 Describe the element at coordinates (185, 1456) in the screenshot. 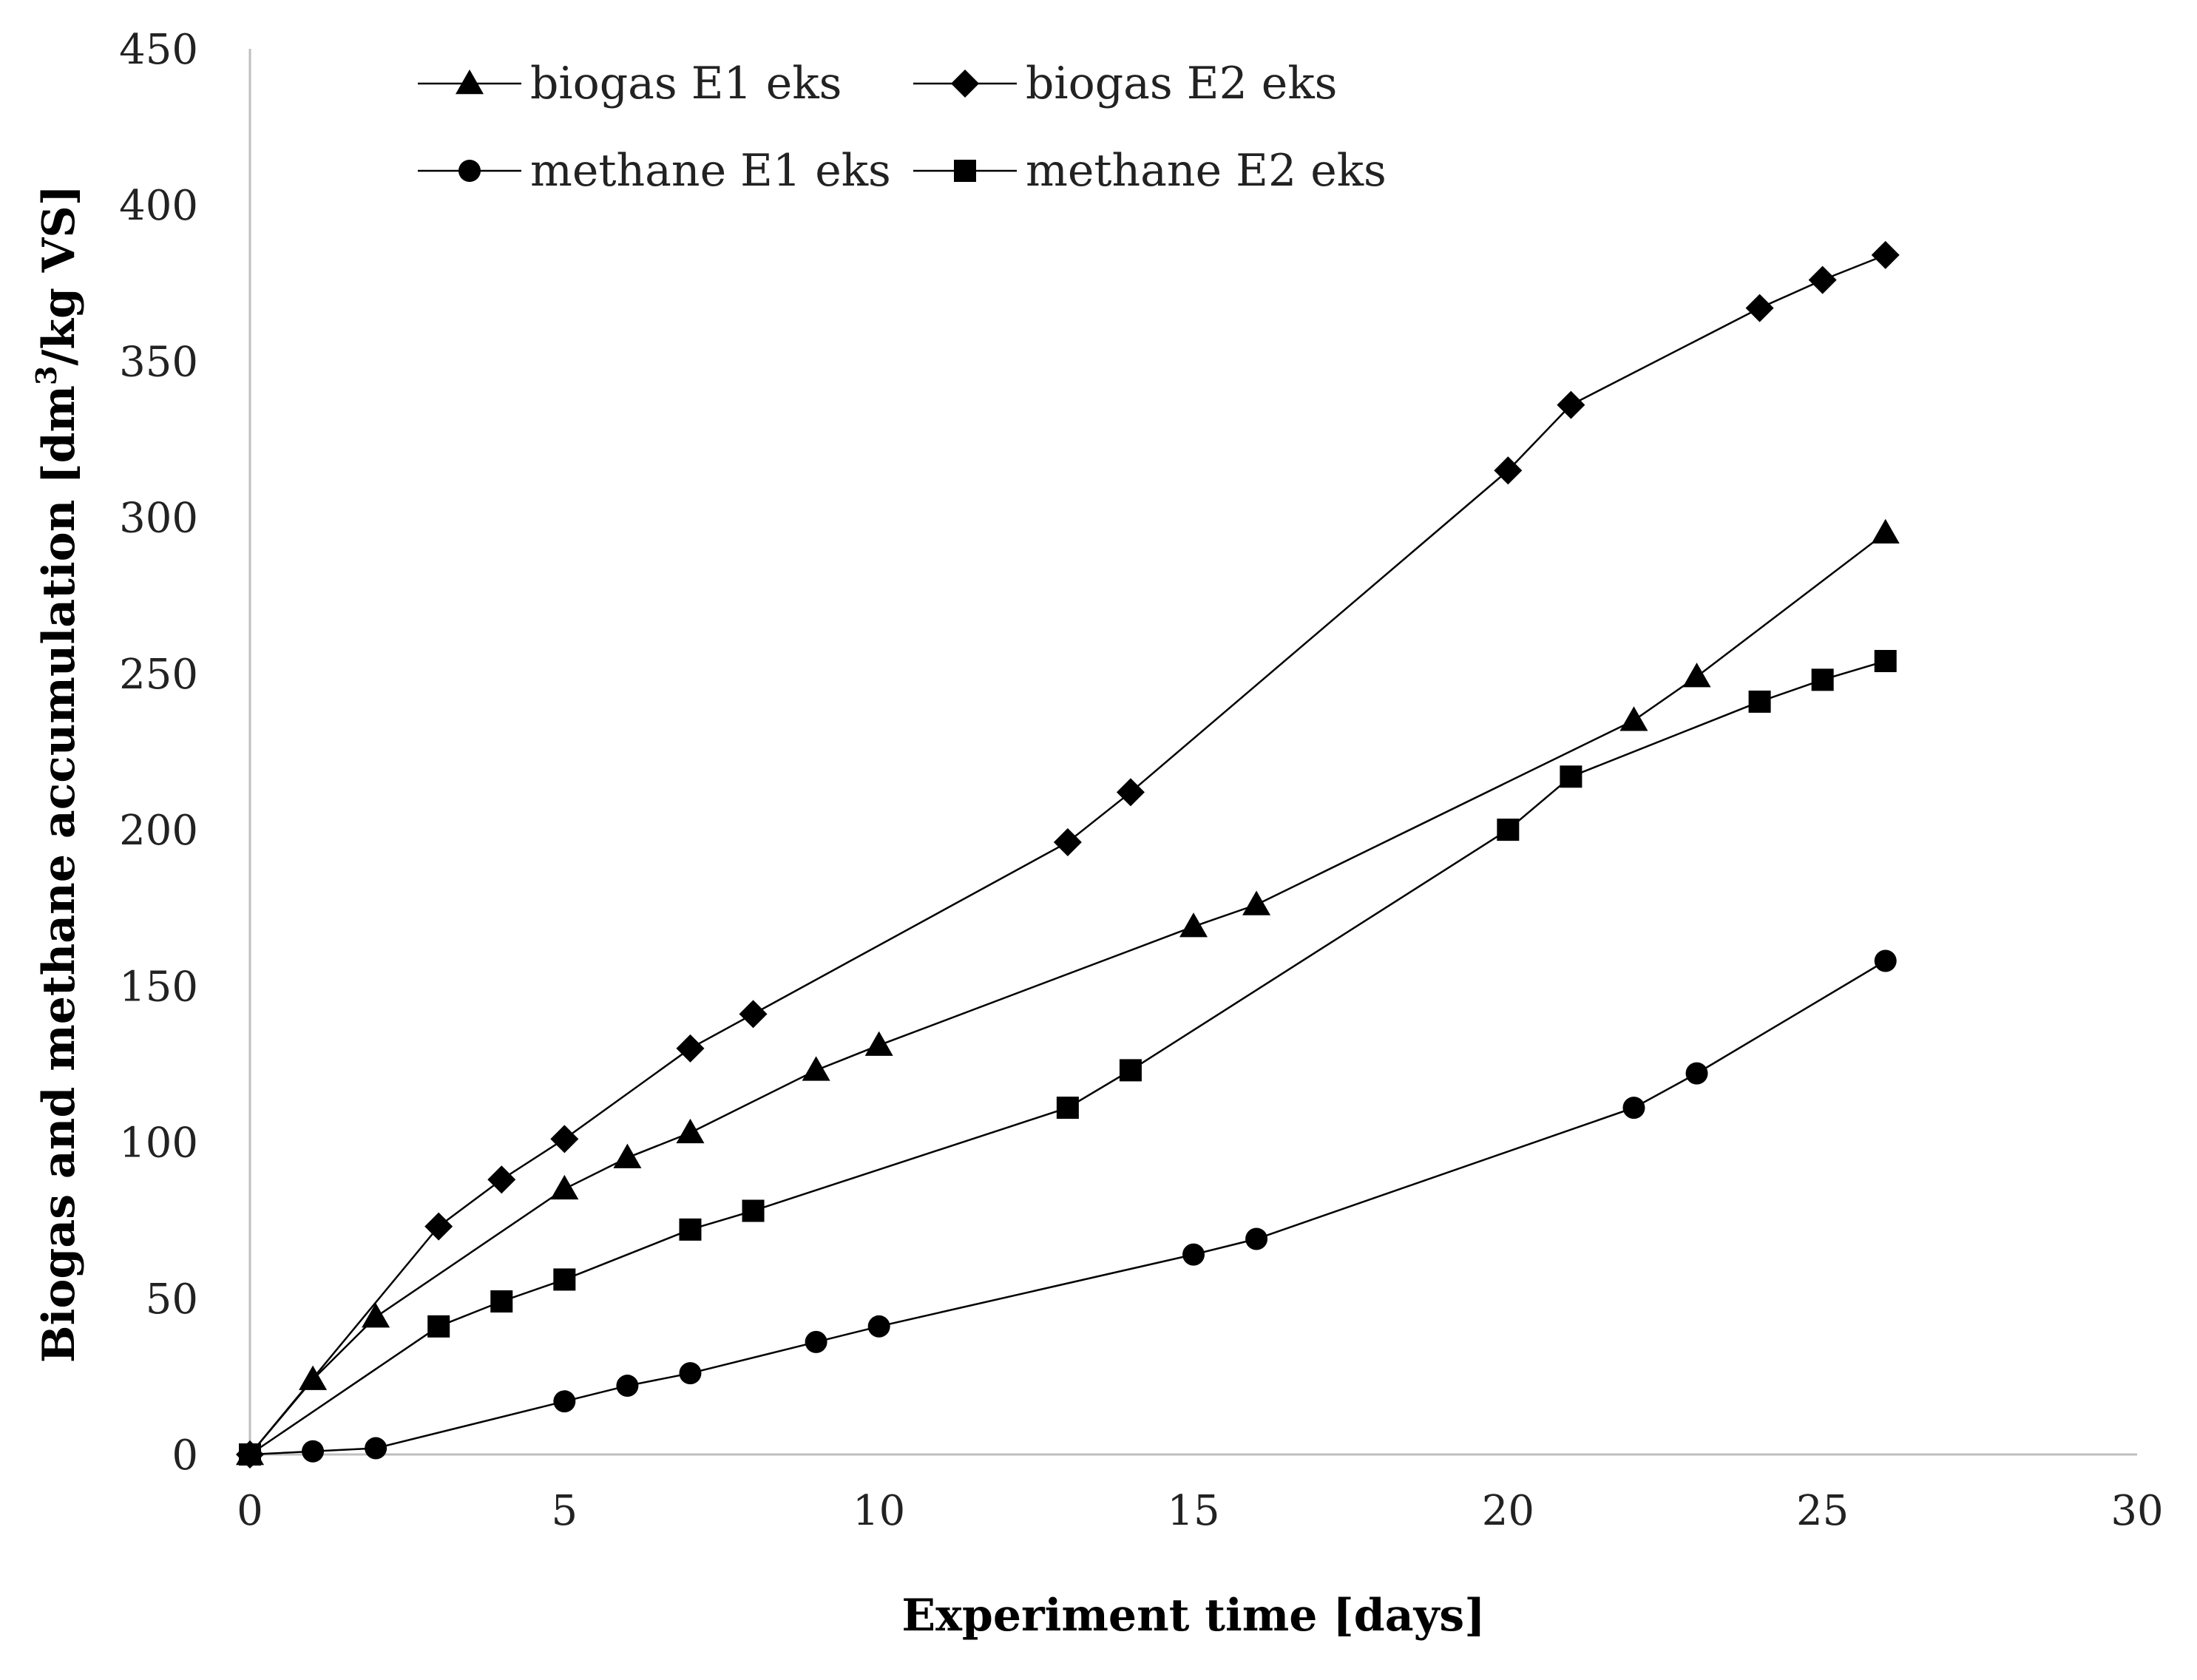

I see `y-tick-label: 0` at that location.